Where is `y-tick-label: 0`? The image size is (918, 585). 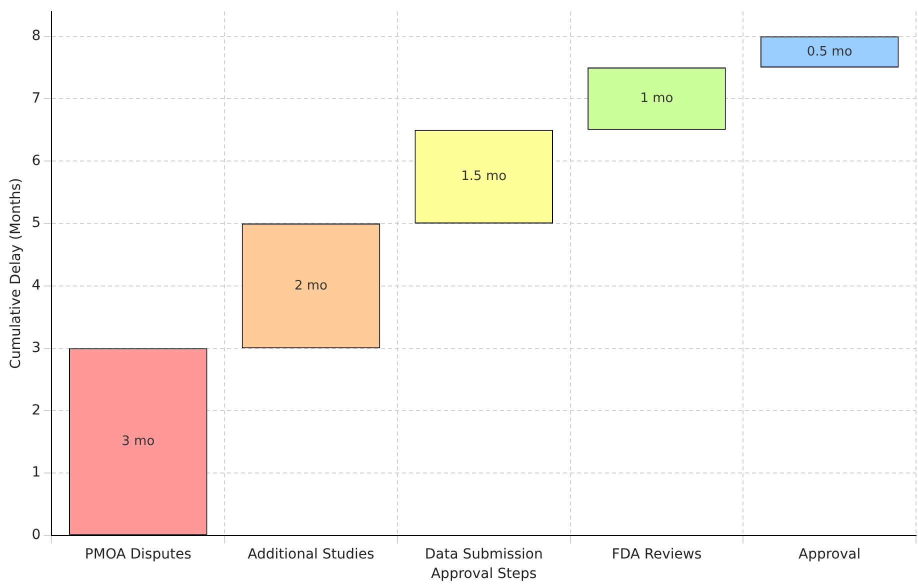
y-tick-label: 0 is located at coordinates (36, 535).